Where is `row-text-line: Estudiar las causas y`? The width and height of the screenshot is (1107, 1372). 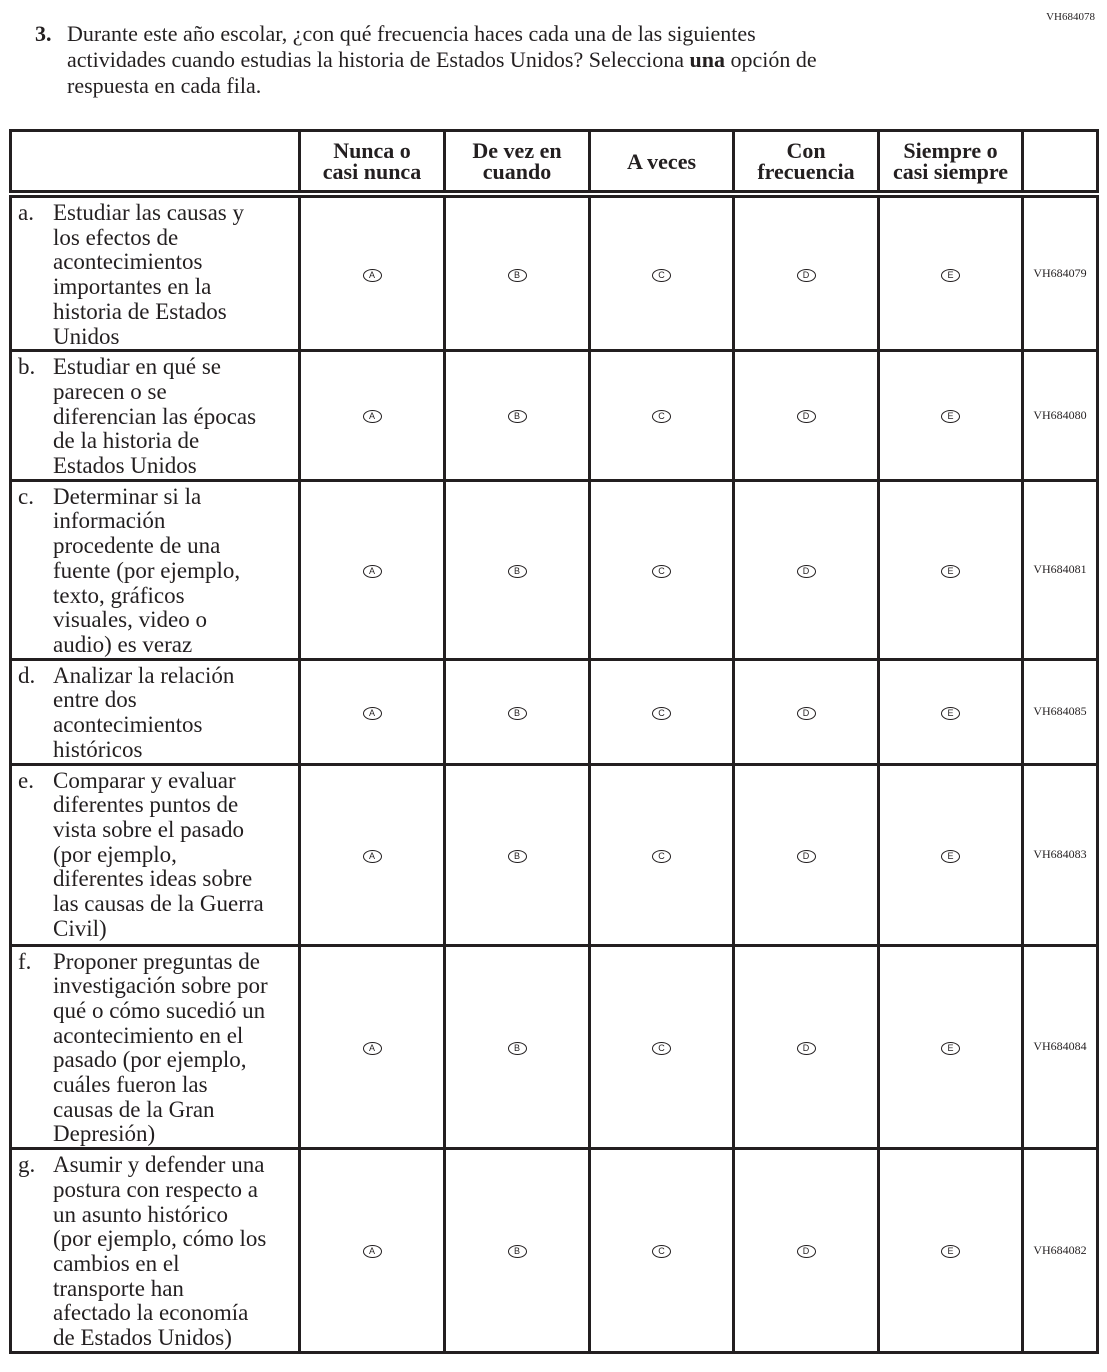 row-text-line: Estudiar las causas y is located at coordinates (148, 212).